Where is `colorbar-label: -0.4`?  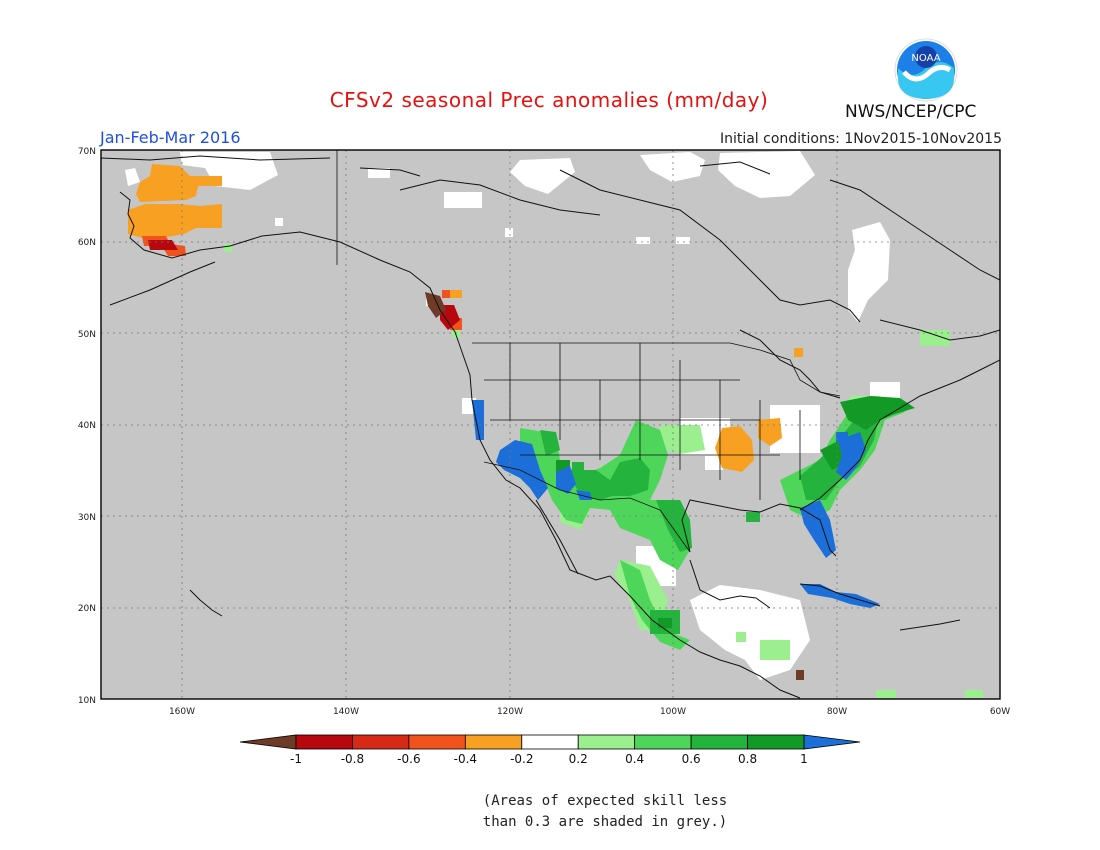
colorbar-label: -0.4 is located at coordinates (465, 759).